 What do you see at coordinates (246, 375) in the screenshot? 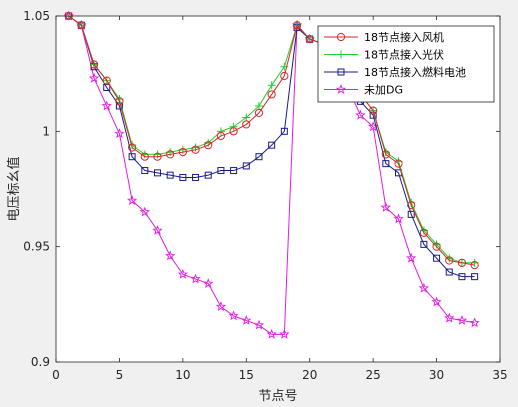
I see `x-tick-label: 15` at bounding box center [246, 375].